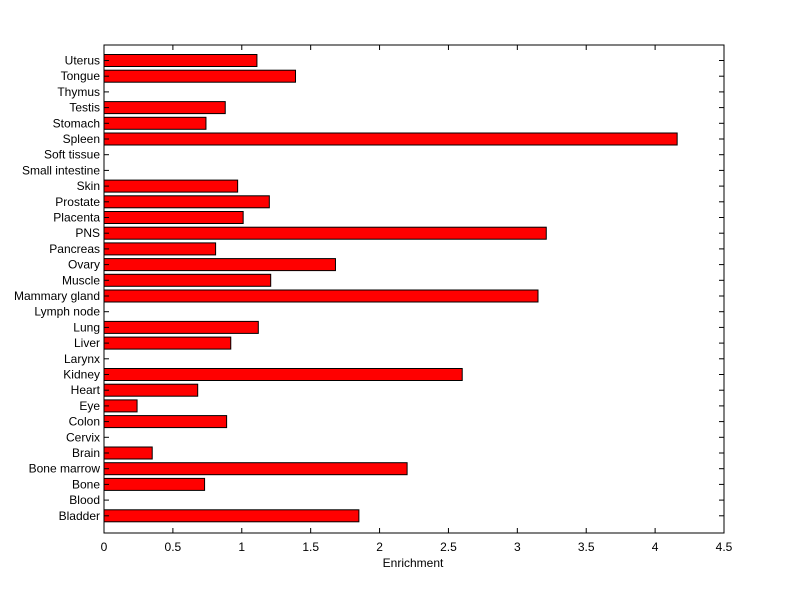 The image size is (800, 599). I want to click on bar-heart, so click(151, 390).